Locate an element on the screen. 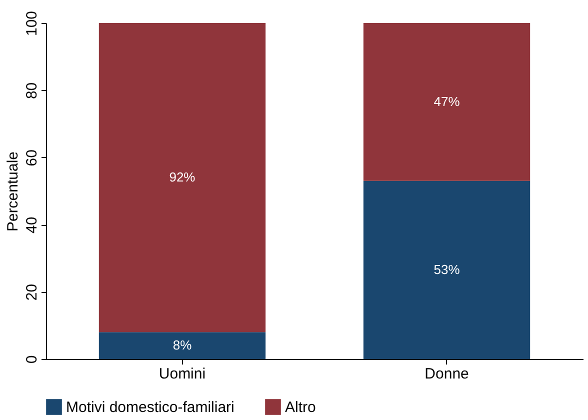  y-tick-label: 60 is located at coordinates (32, 158).